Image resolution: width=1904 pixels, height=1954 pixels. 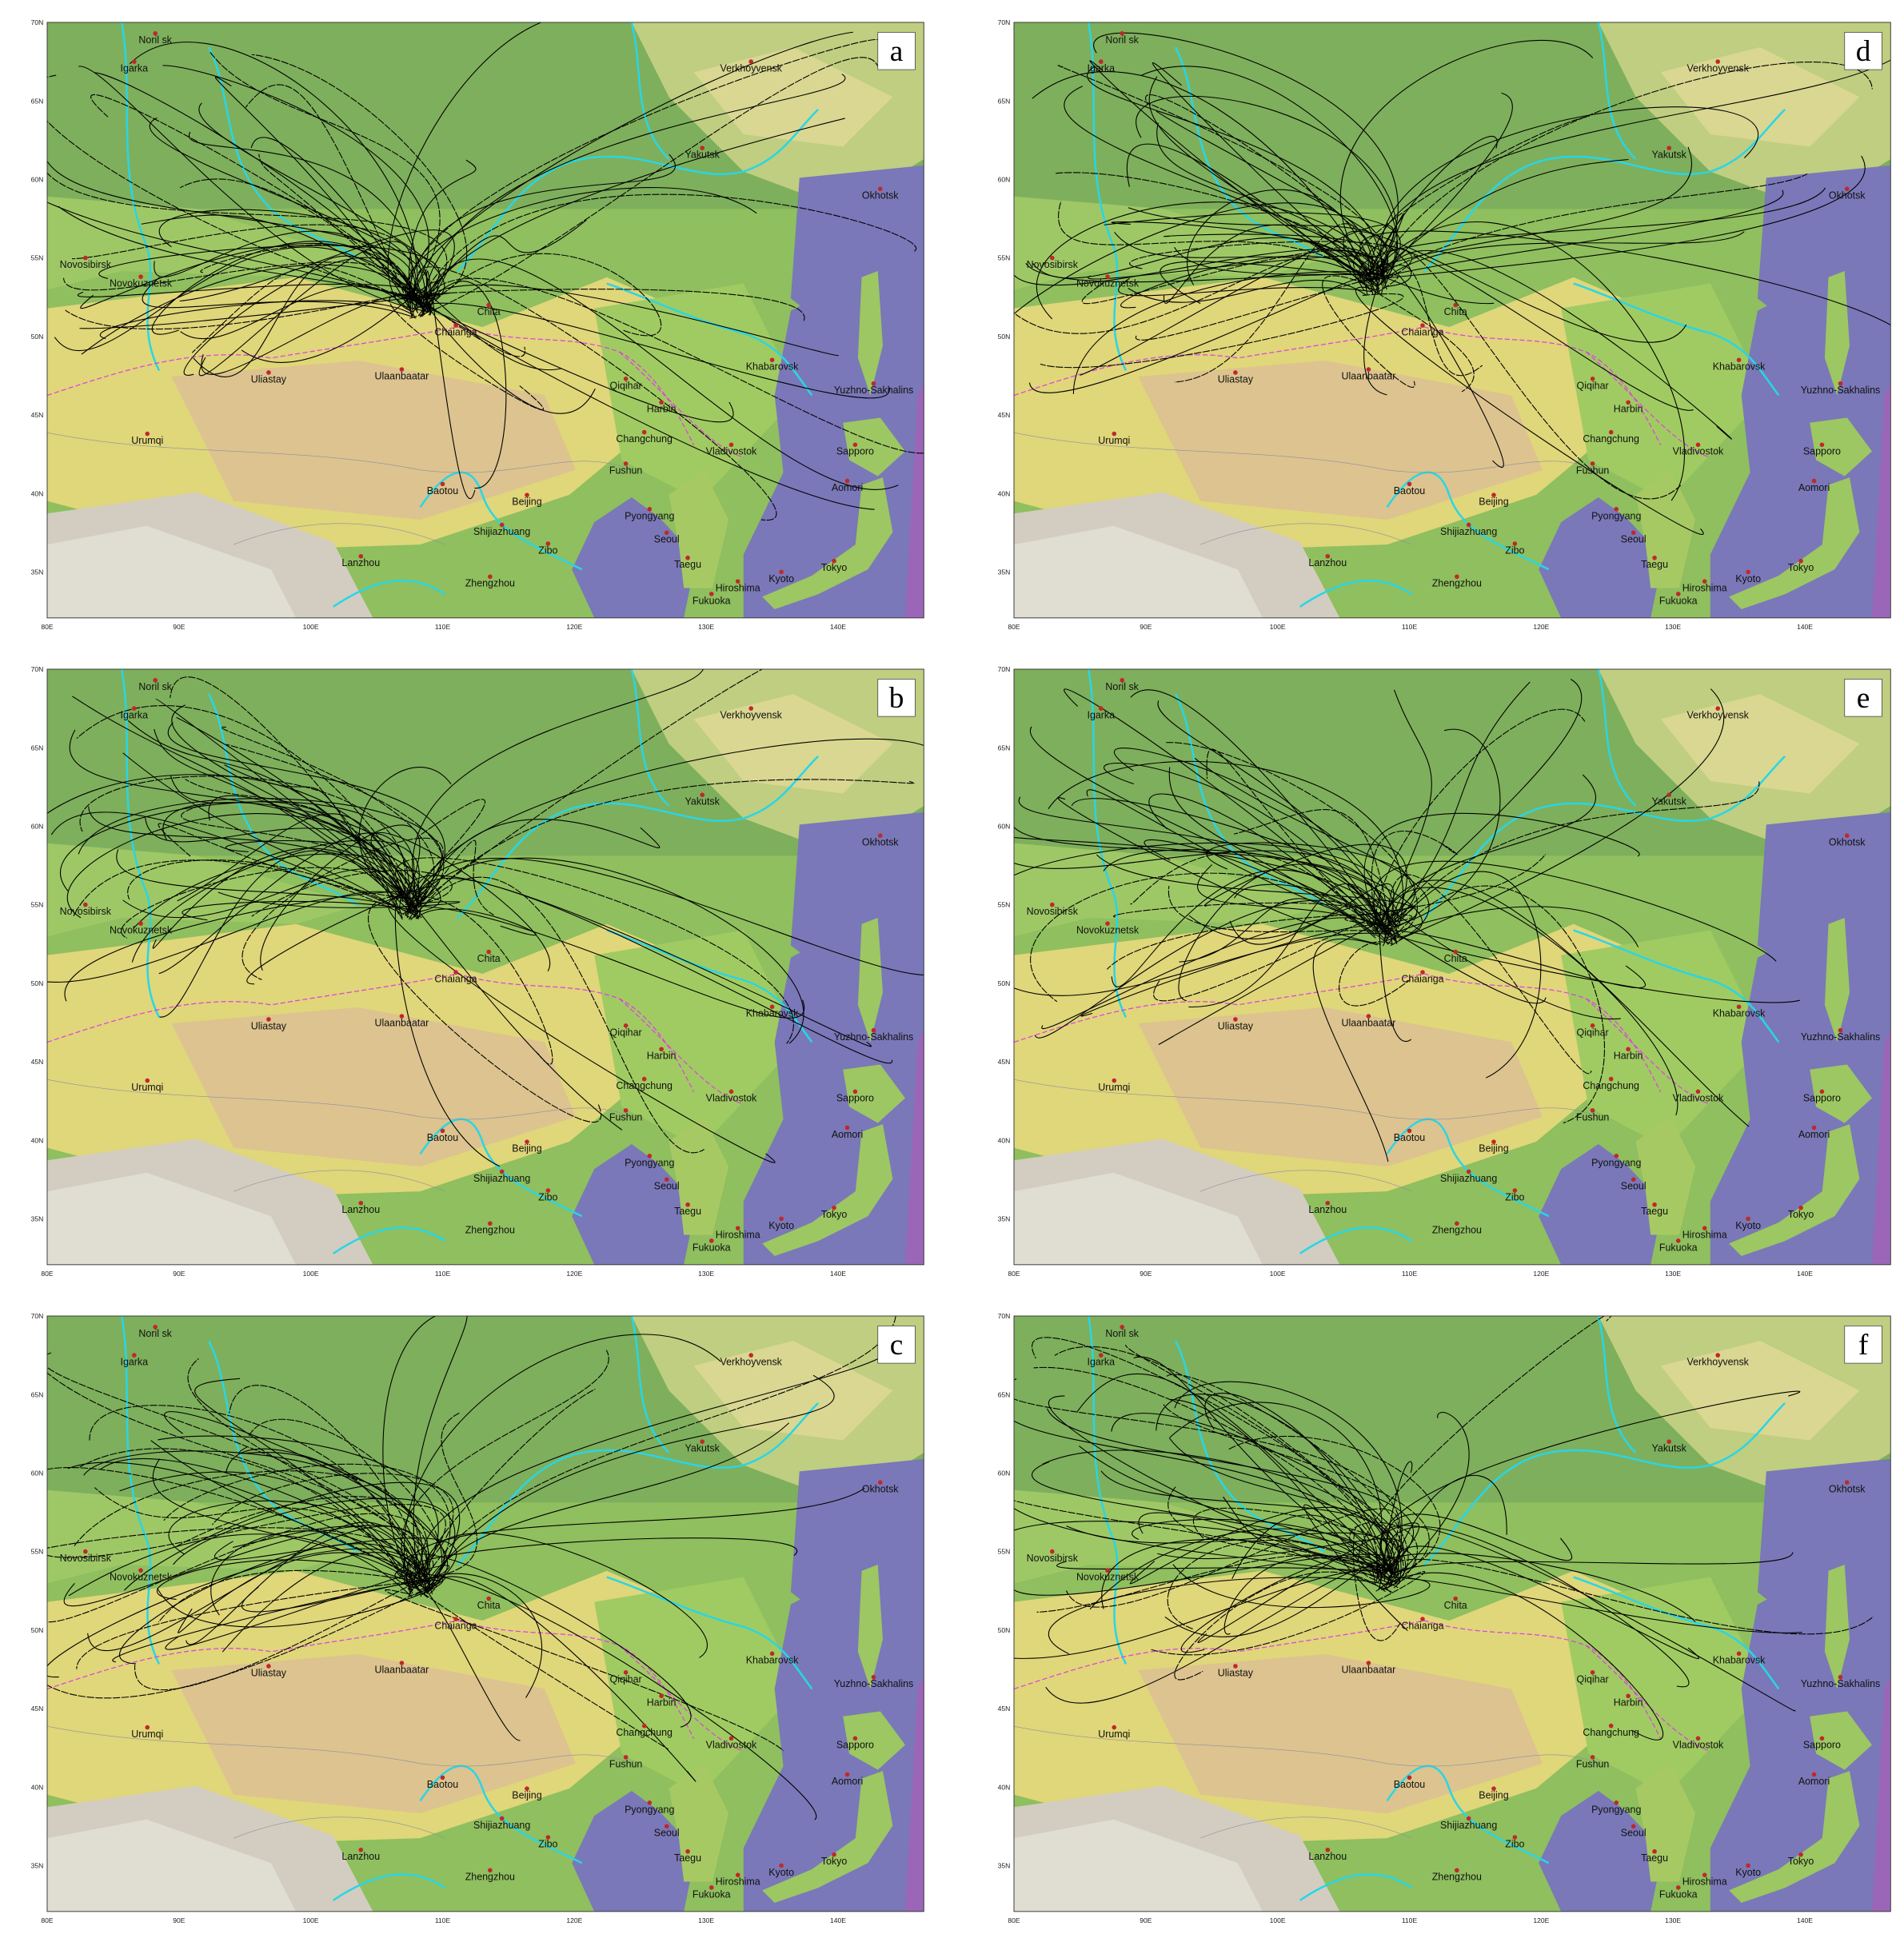 I want to click on lon-tick-label: 140E, so click(x=1805, y=627).